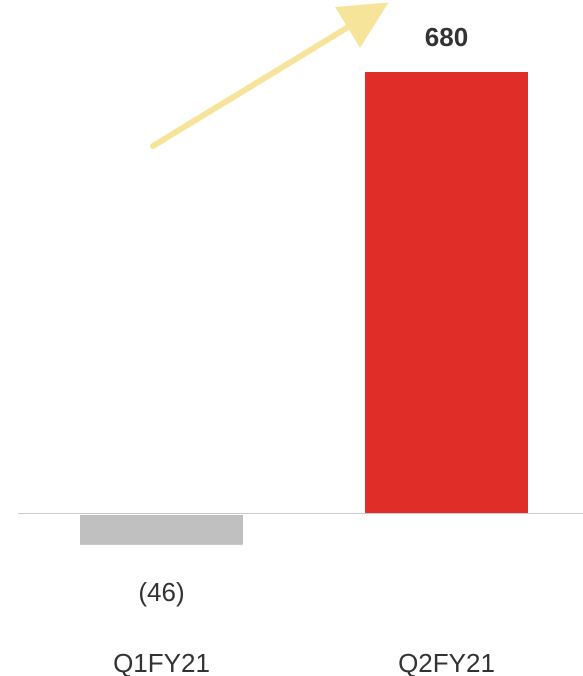  Describe the element at coordinates (446, 662) in the screenshot. I see `x-tick-label-q2fy21: Q2FY21` at that location.